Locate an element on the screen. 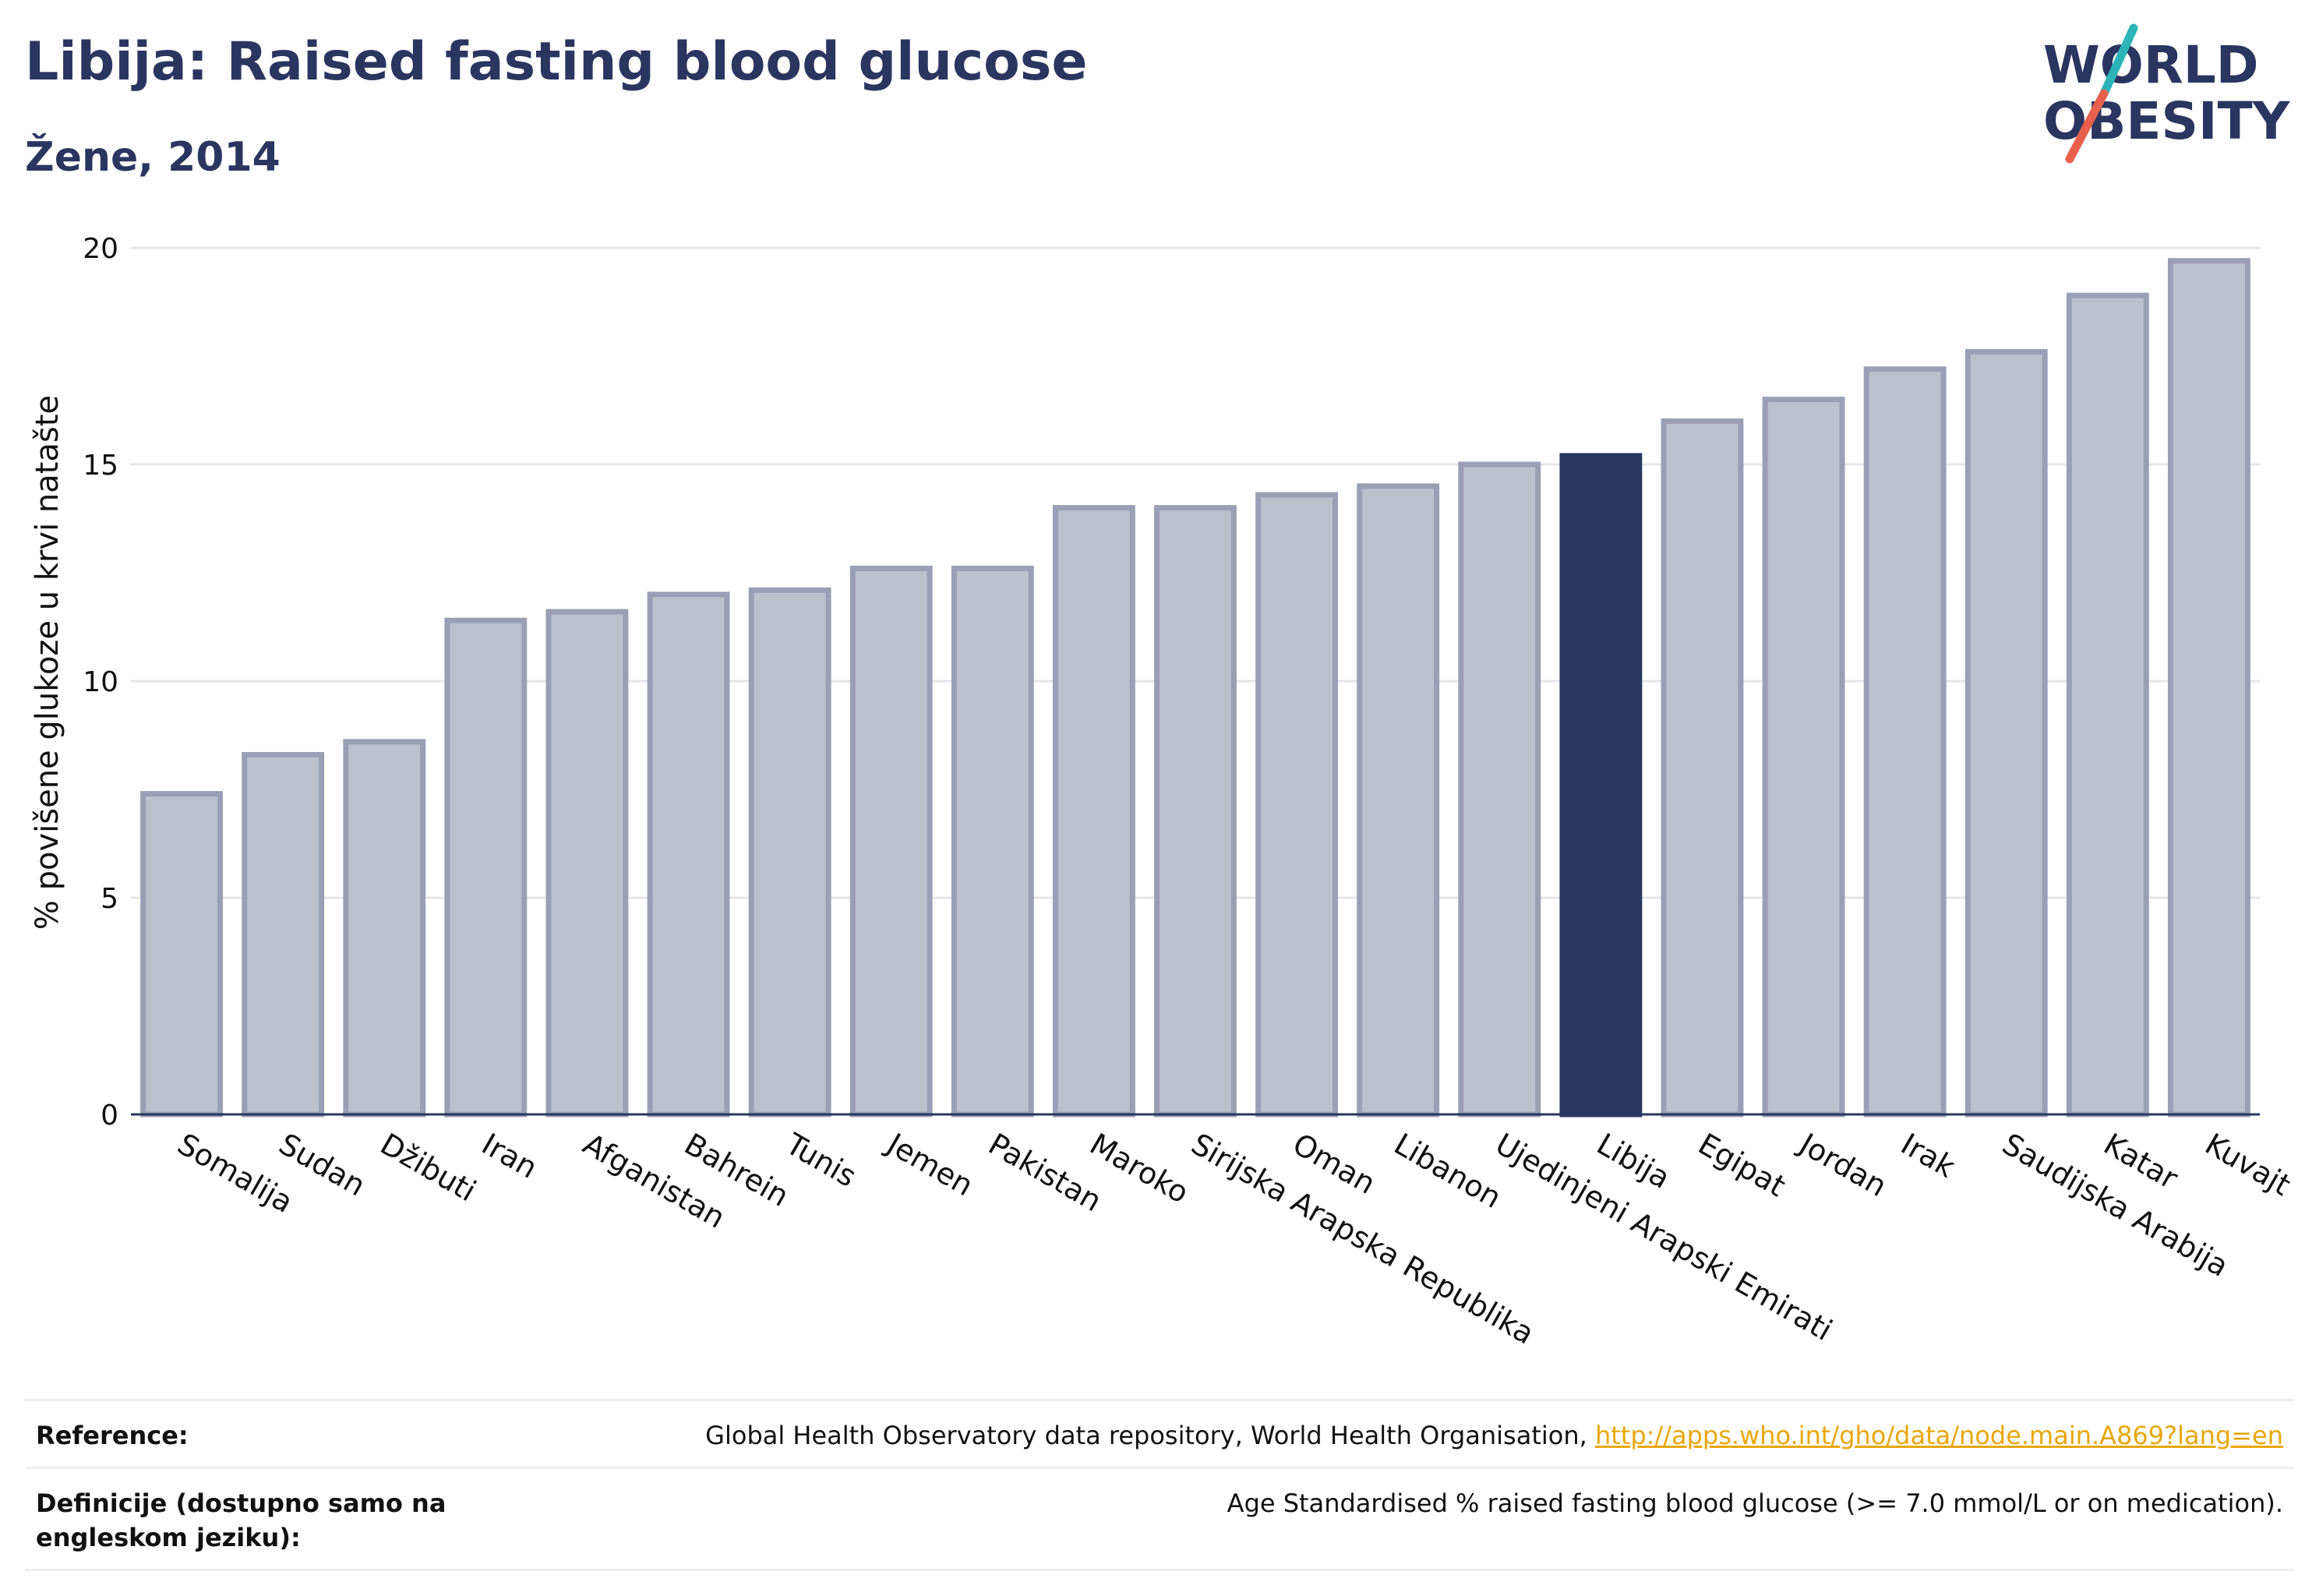 This screenshot has width=2305, height=1596. logo-line1: WORLD is located at coordinates (2151, 65).